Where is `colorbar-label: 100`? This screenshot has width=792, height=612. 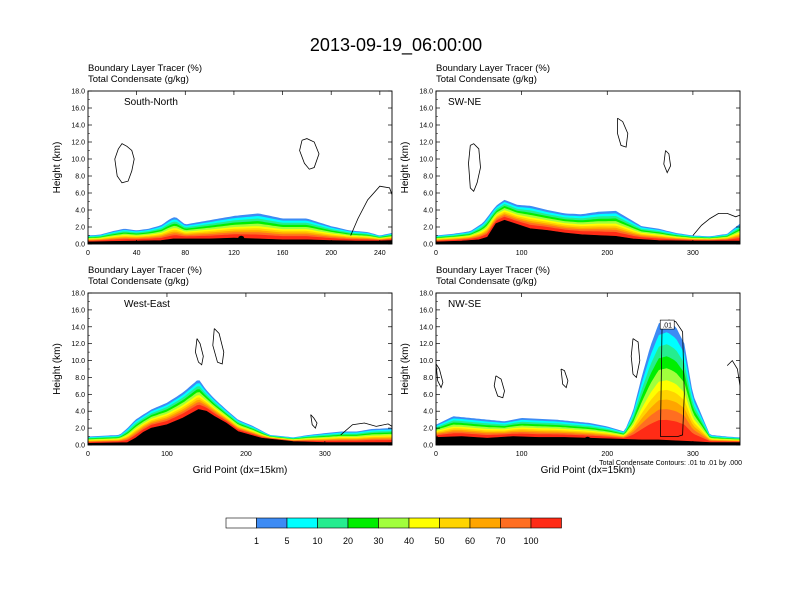 colorbar-label: 100 is located at coordinates (530, 541).